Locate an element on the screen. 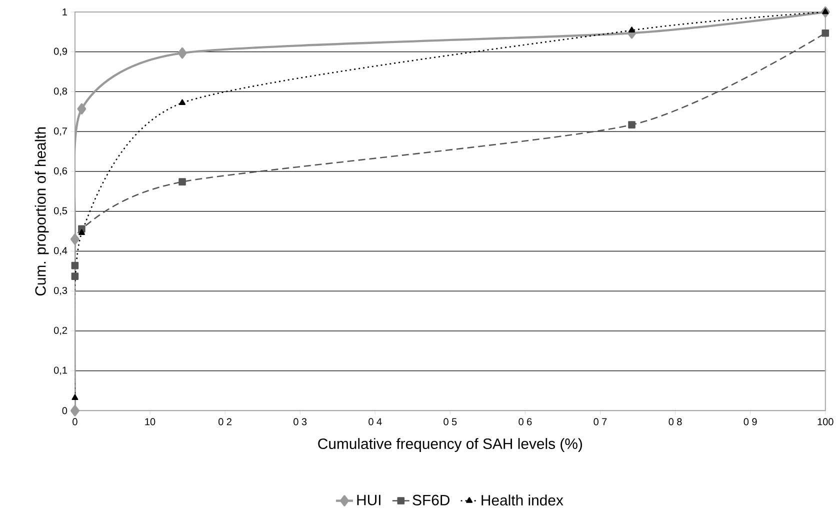  y-tick-label: 0,6 is located at coordinates (61, 172).